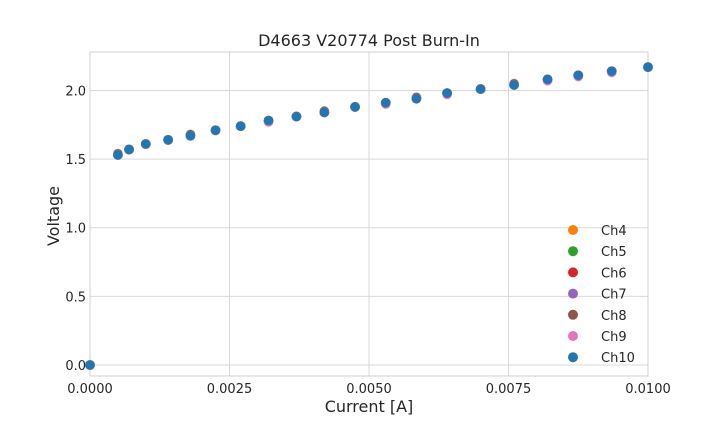 The image size is (720, 432). I want to click on x-tick-label-1: 0.0025, so click(230, 389).